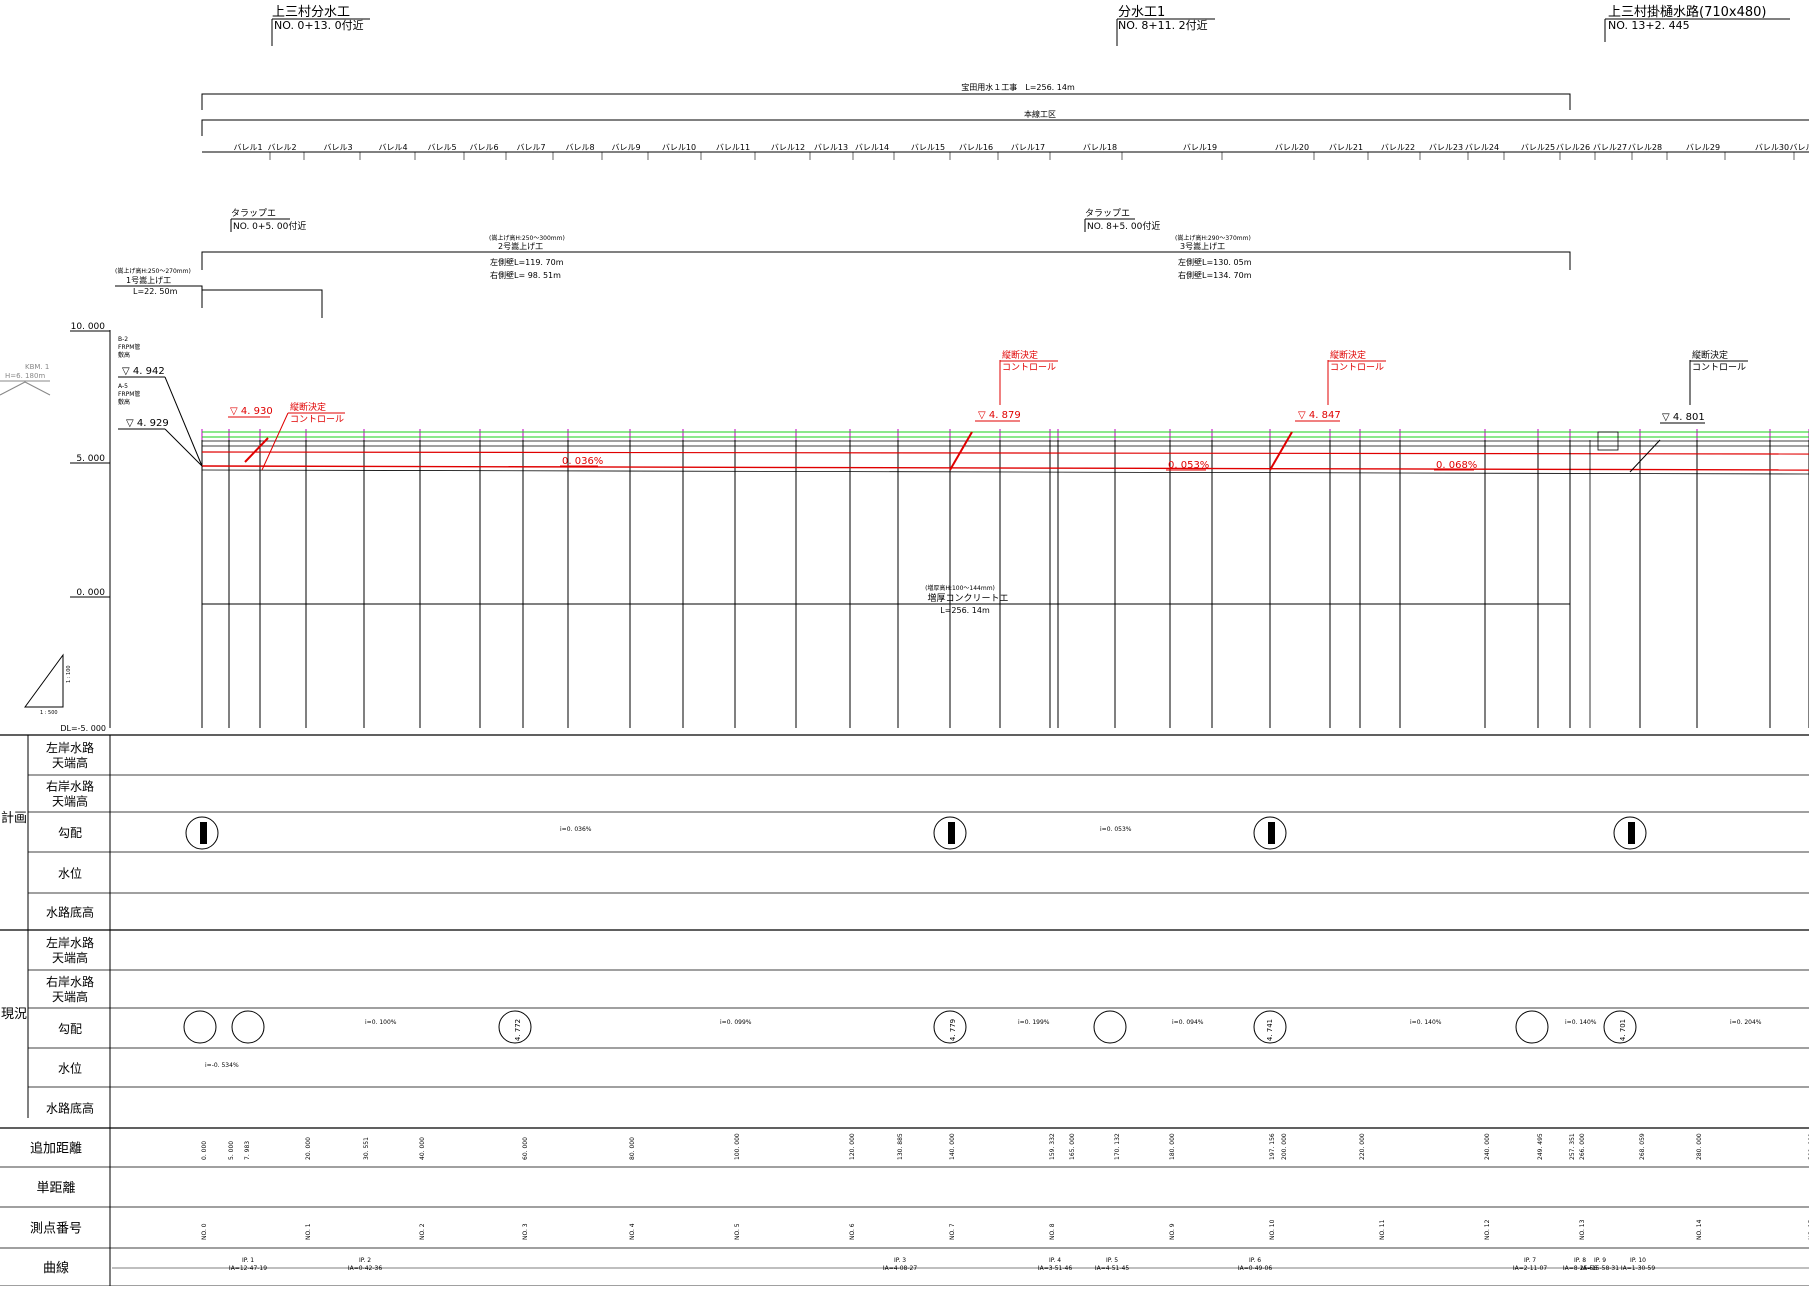  Describe the element at coordinates (900, 1268) in the screenshot. I see `curve-ia: IA=4-08-27` at that location.